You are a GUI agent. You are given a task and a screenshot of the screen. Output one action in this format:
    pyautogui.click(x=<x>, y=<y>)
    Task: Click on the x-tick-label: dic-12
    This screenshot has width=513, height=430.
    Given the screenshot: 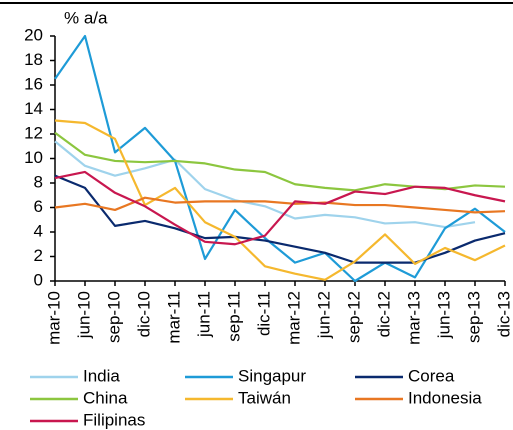 What is the action you would take?
    pyautogui.click(x=383, y=314)
    